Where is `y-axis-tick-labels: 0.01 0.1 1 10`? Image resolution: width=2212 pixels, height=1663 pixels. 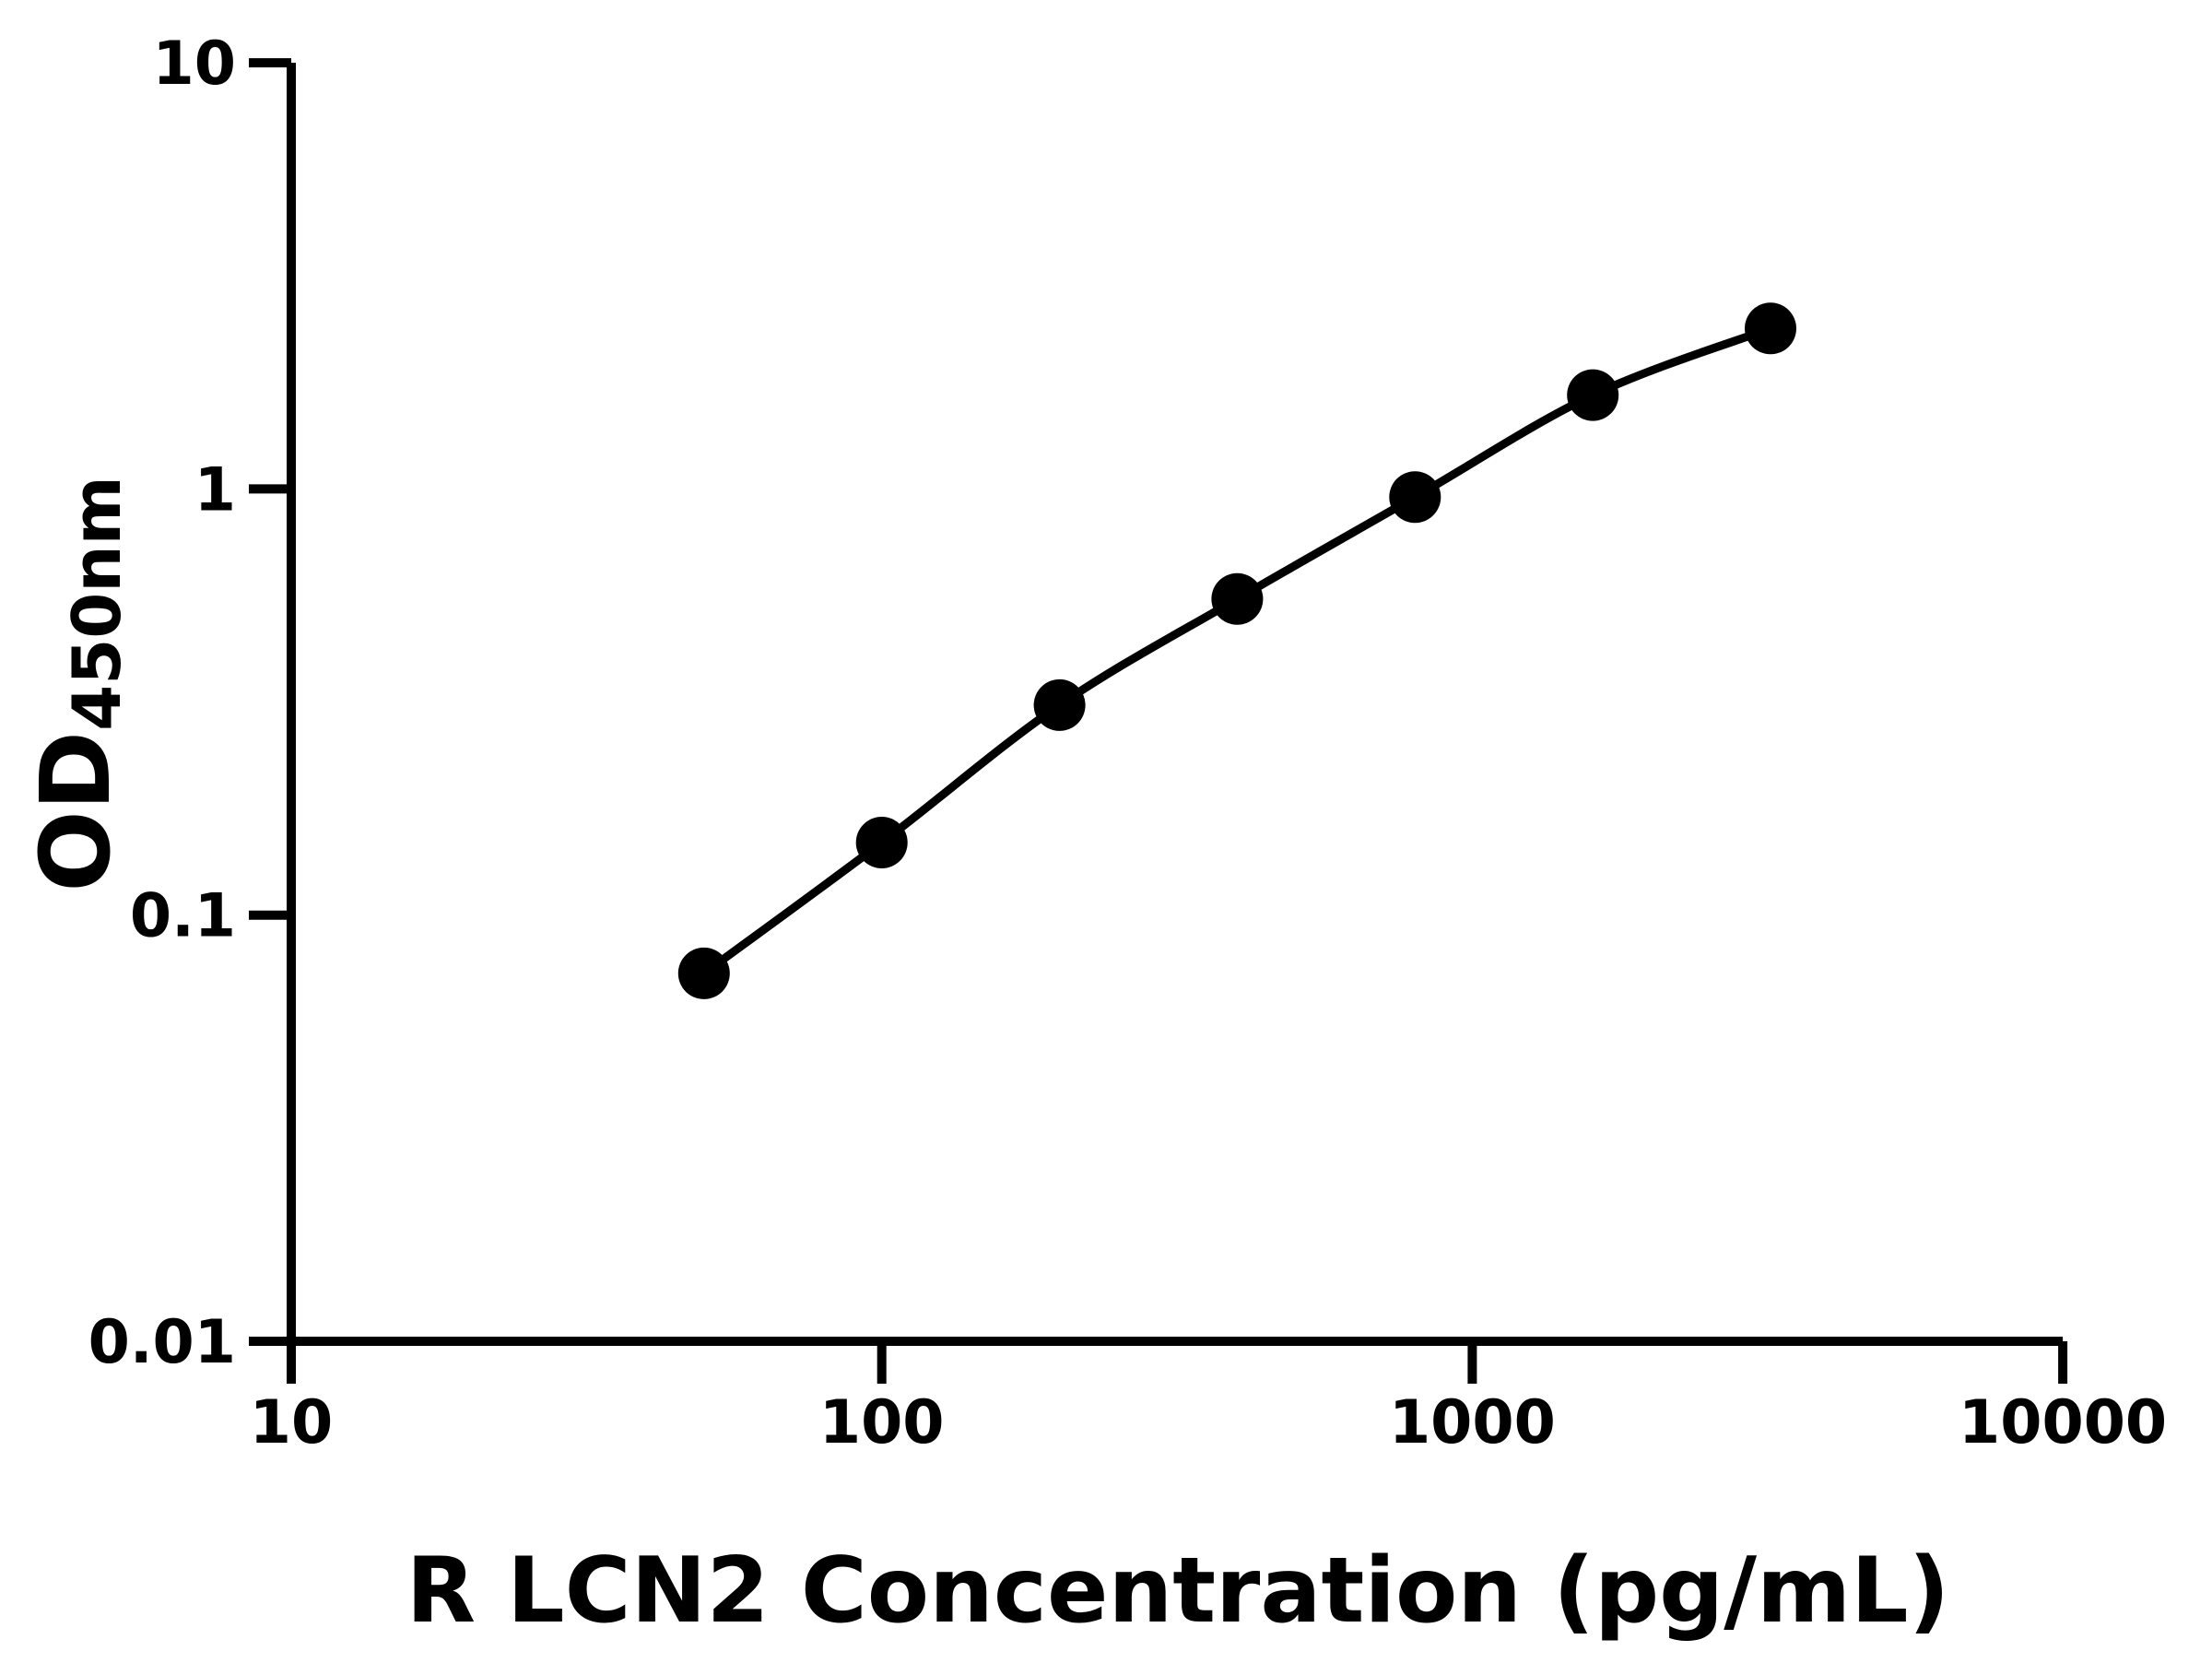 y-axis-tick-labels: 0.01 0.1 1 10 is located at coordinates (162, 703).